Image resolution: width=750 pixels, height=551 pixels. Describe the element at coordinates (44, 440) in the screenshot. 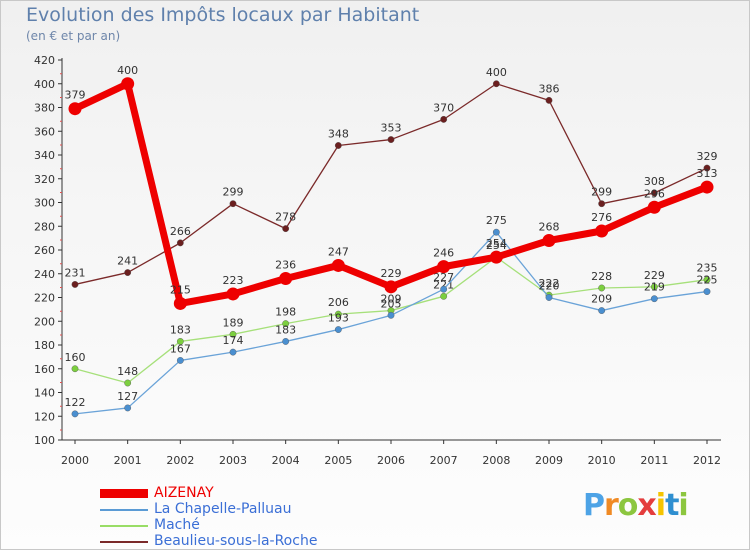

I see `y-tick-label: 100` at that location.